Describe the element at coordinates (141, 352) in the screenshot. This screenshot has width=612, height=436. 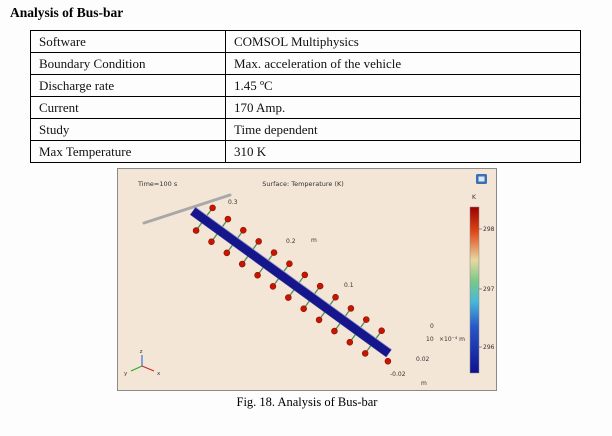
I see `triad-z-label: z` at that location.